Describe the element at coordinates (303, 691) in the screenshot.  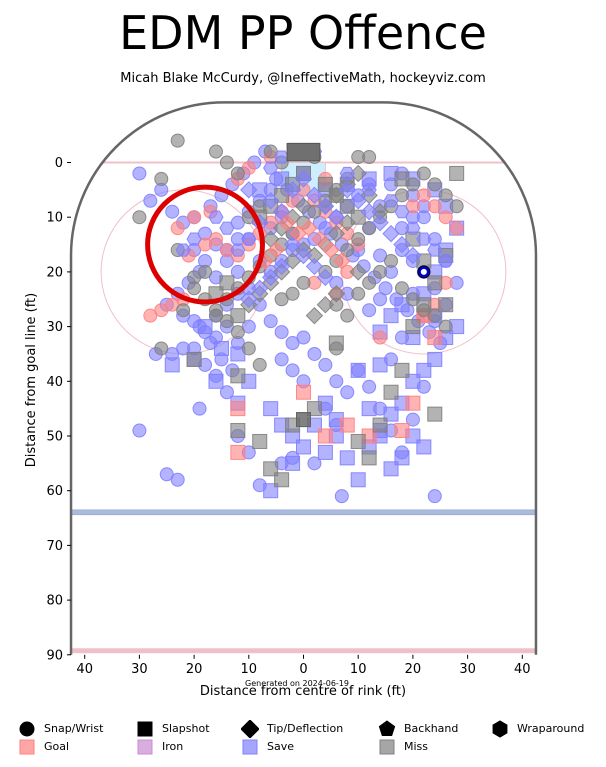
I see `x-axis-label: Distance from centre of rink (ft)` at that location.